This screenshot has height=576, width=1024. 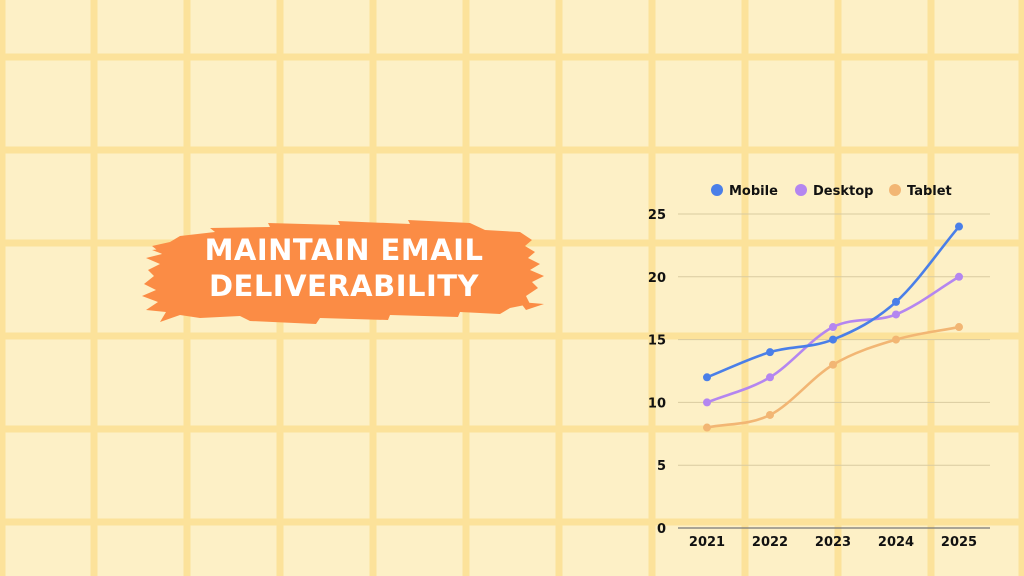 What do you see at coordinates (657, 215) in the screenshot?
I see `y-tick-label: 25` at bounding box center [657, 215].